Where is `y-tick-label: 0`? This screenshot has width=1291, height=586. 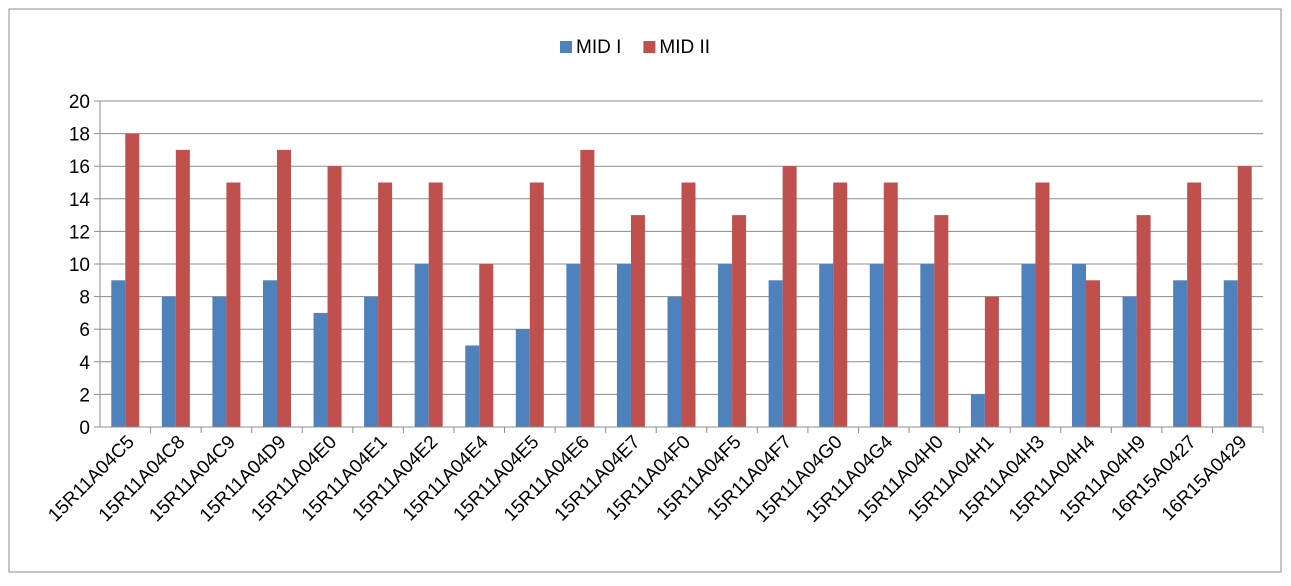 y-tick-label: 0 is located at coordinates (84, 428).